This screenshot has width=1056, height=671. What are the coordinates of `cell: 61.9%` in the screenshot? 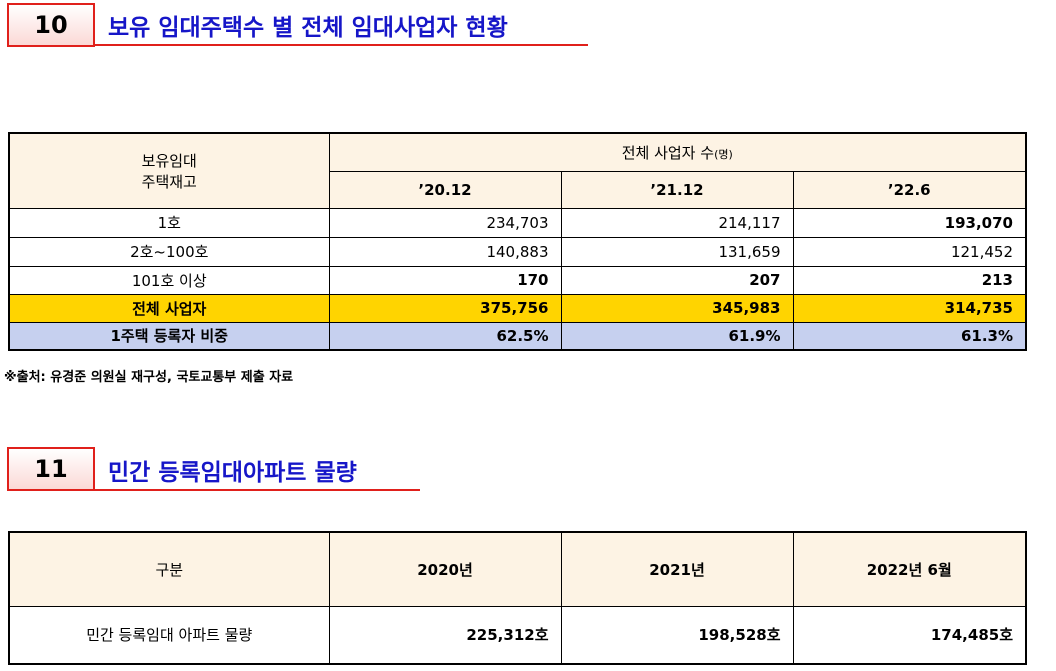 It's located at (677, 336).